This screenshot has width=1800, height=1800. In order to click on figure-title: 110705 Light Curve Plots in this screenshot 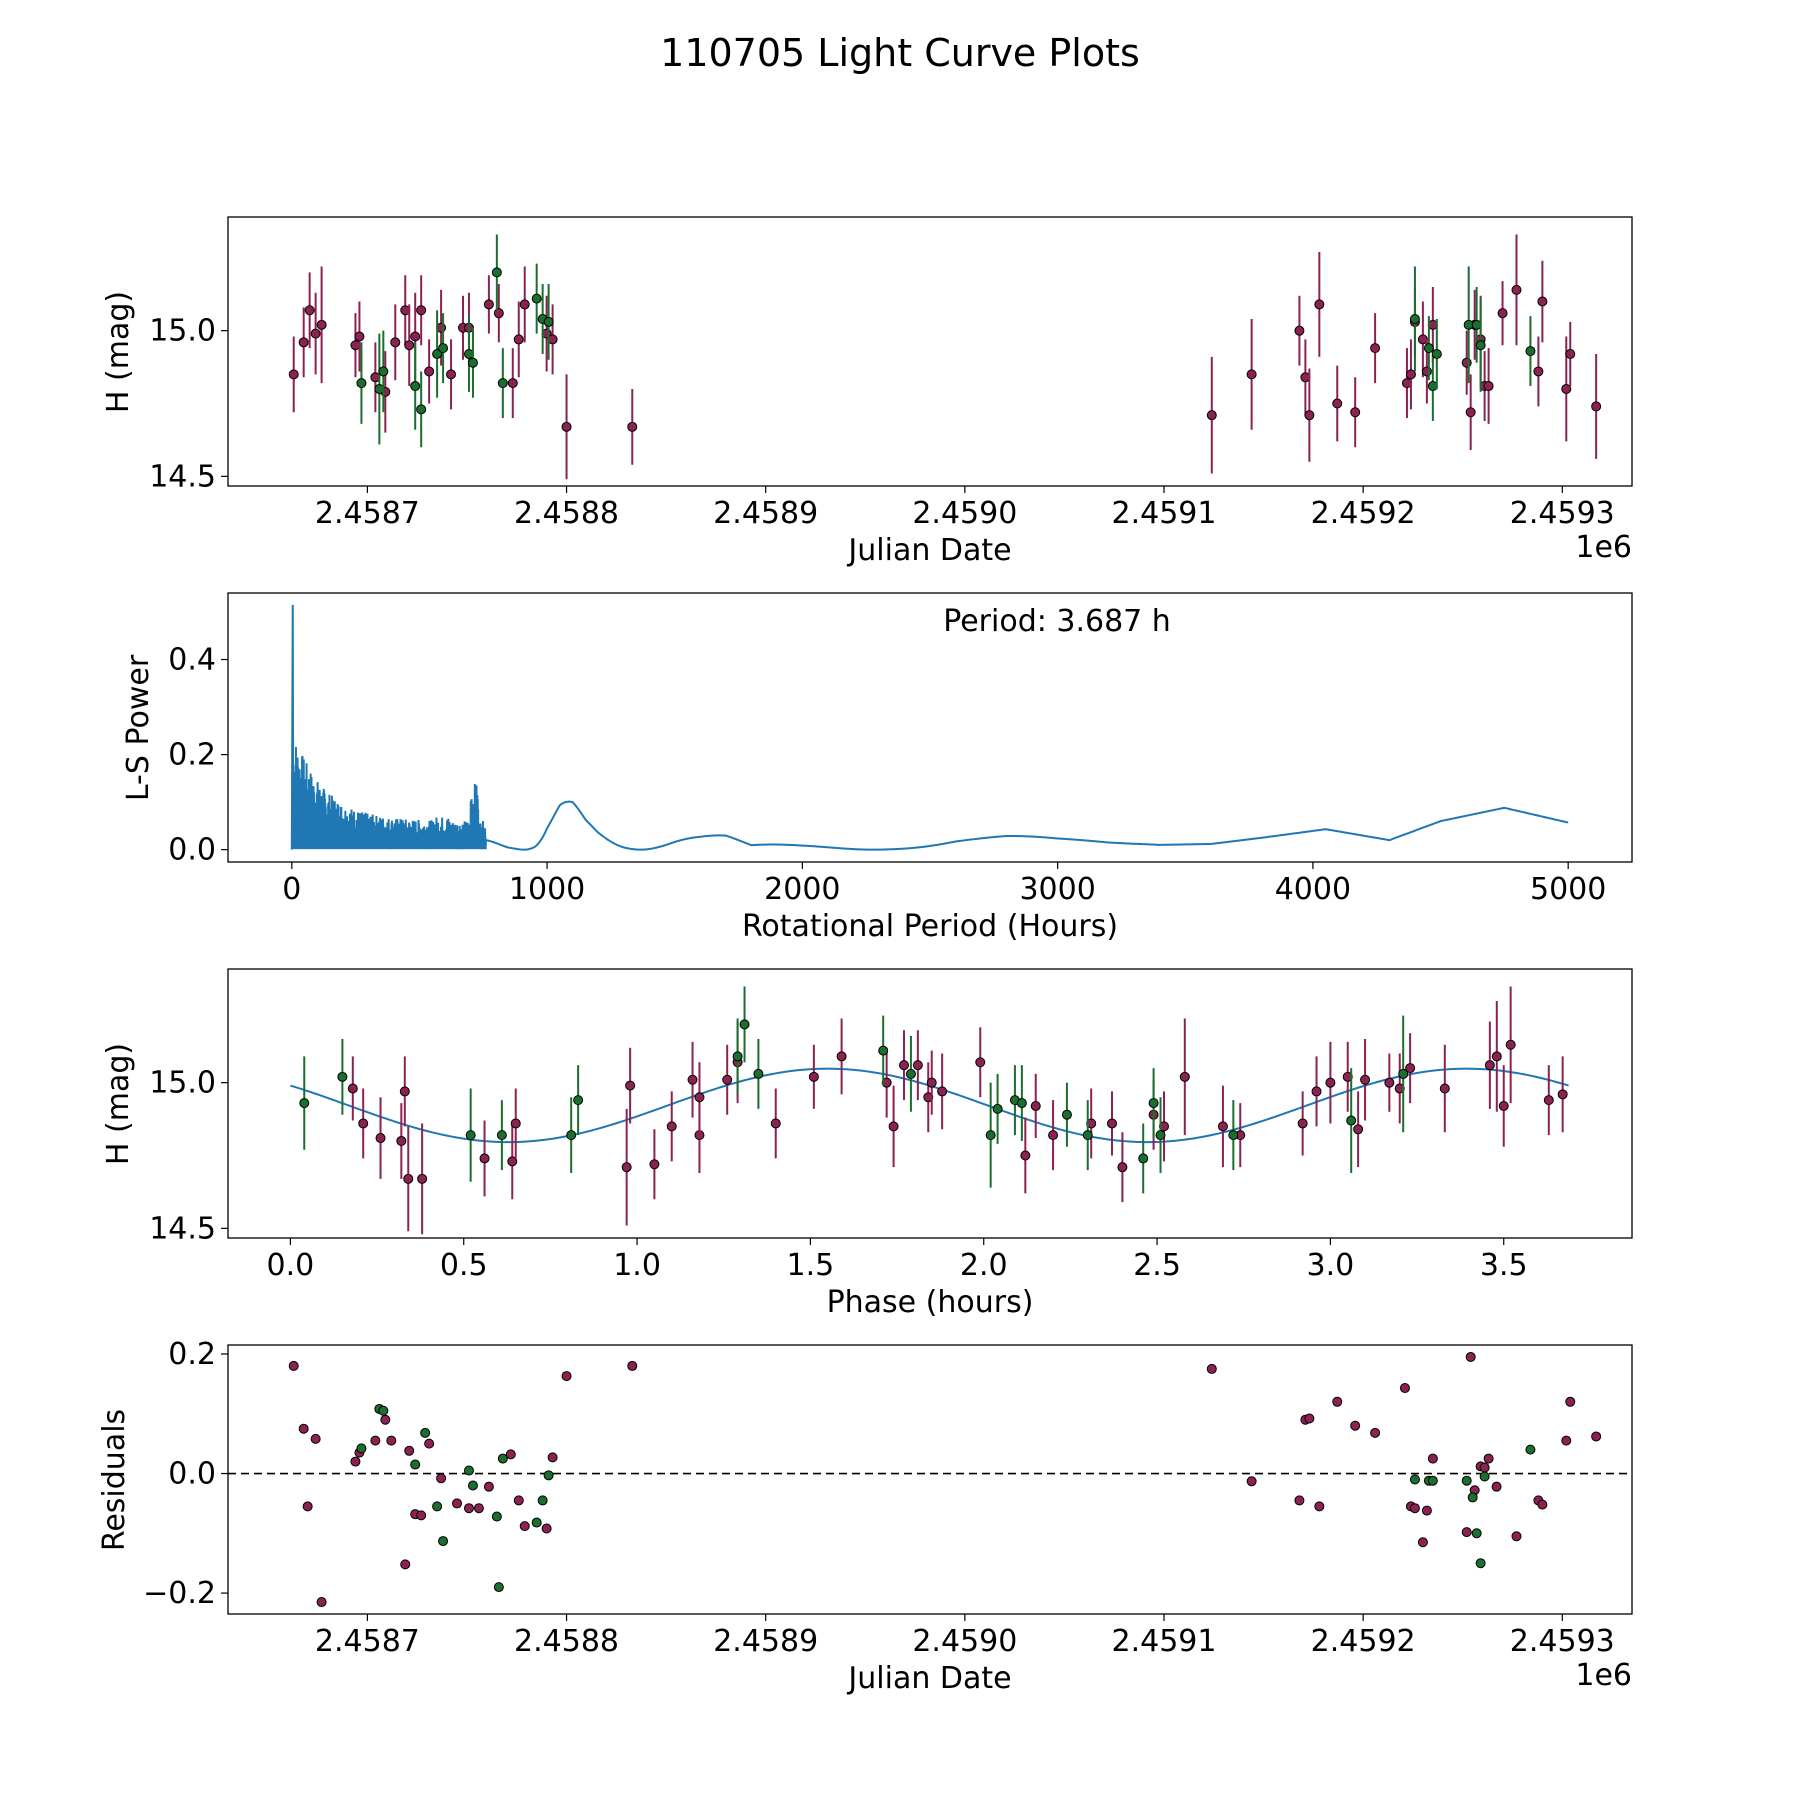, I will do `click(900, 53)`.